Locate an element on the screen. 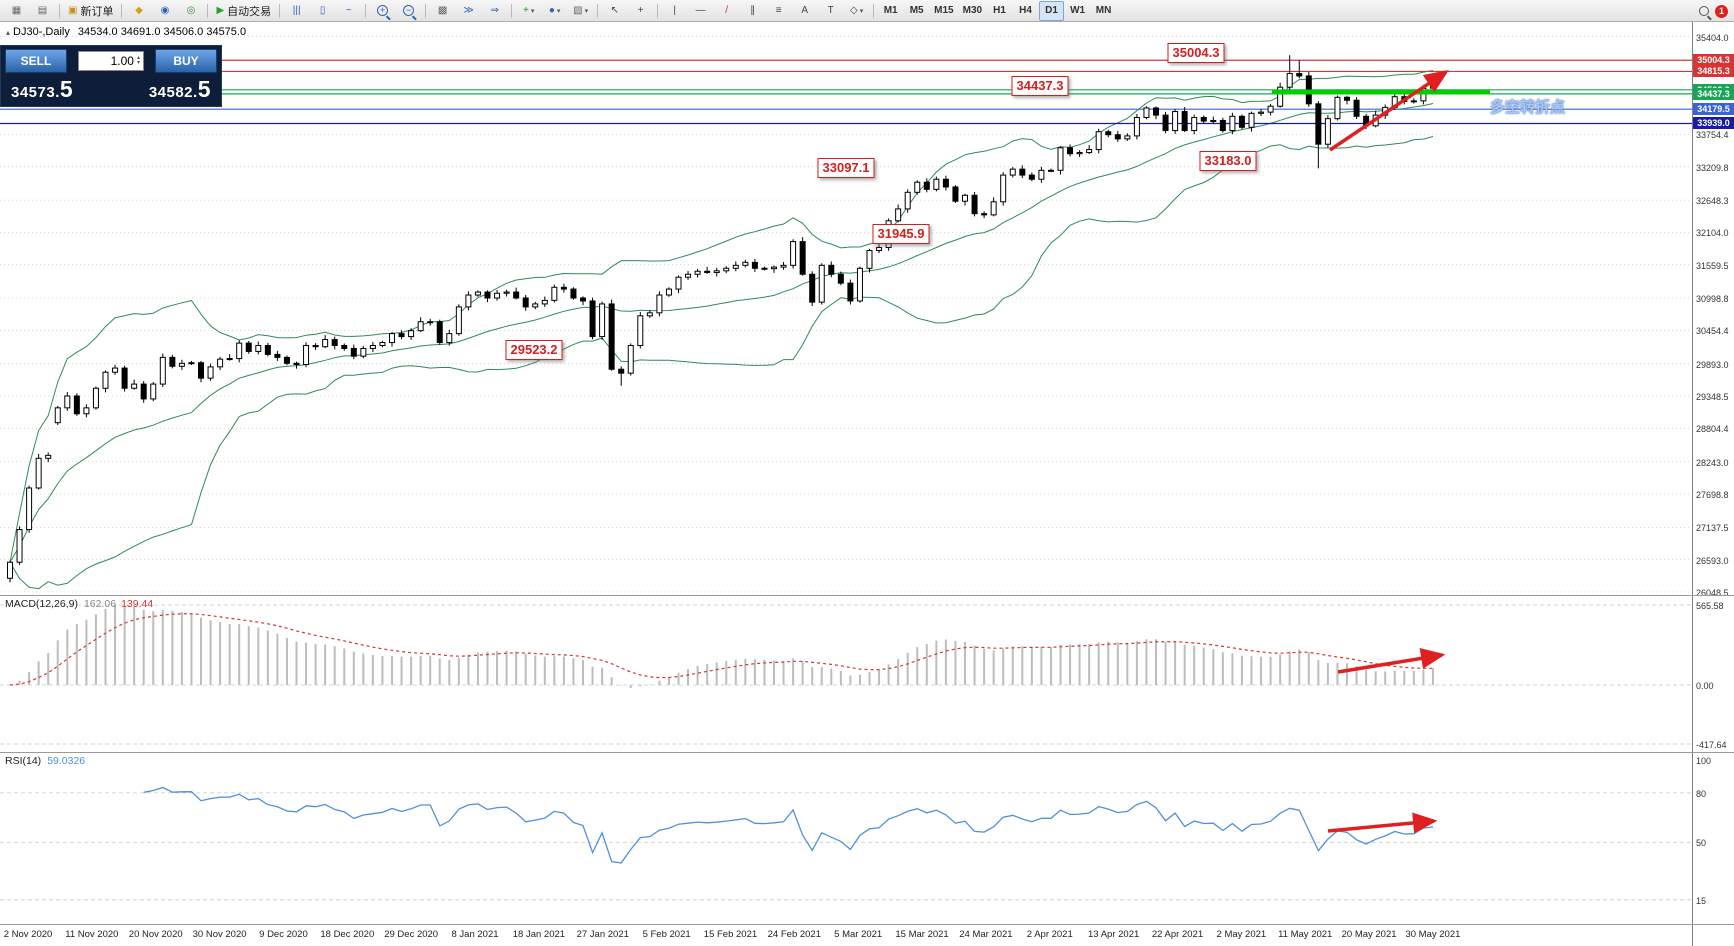 This screenshot has width=1734, height=946. timeframe-m15: M15 is located at coordinates (944, 10).